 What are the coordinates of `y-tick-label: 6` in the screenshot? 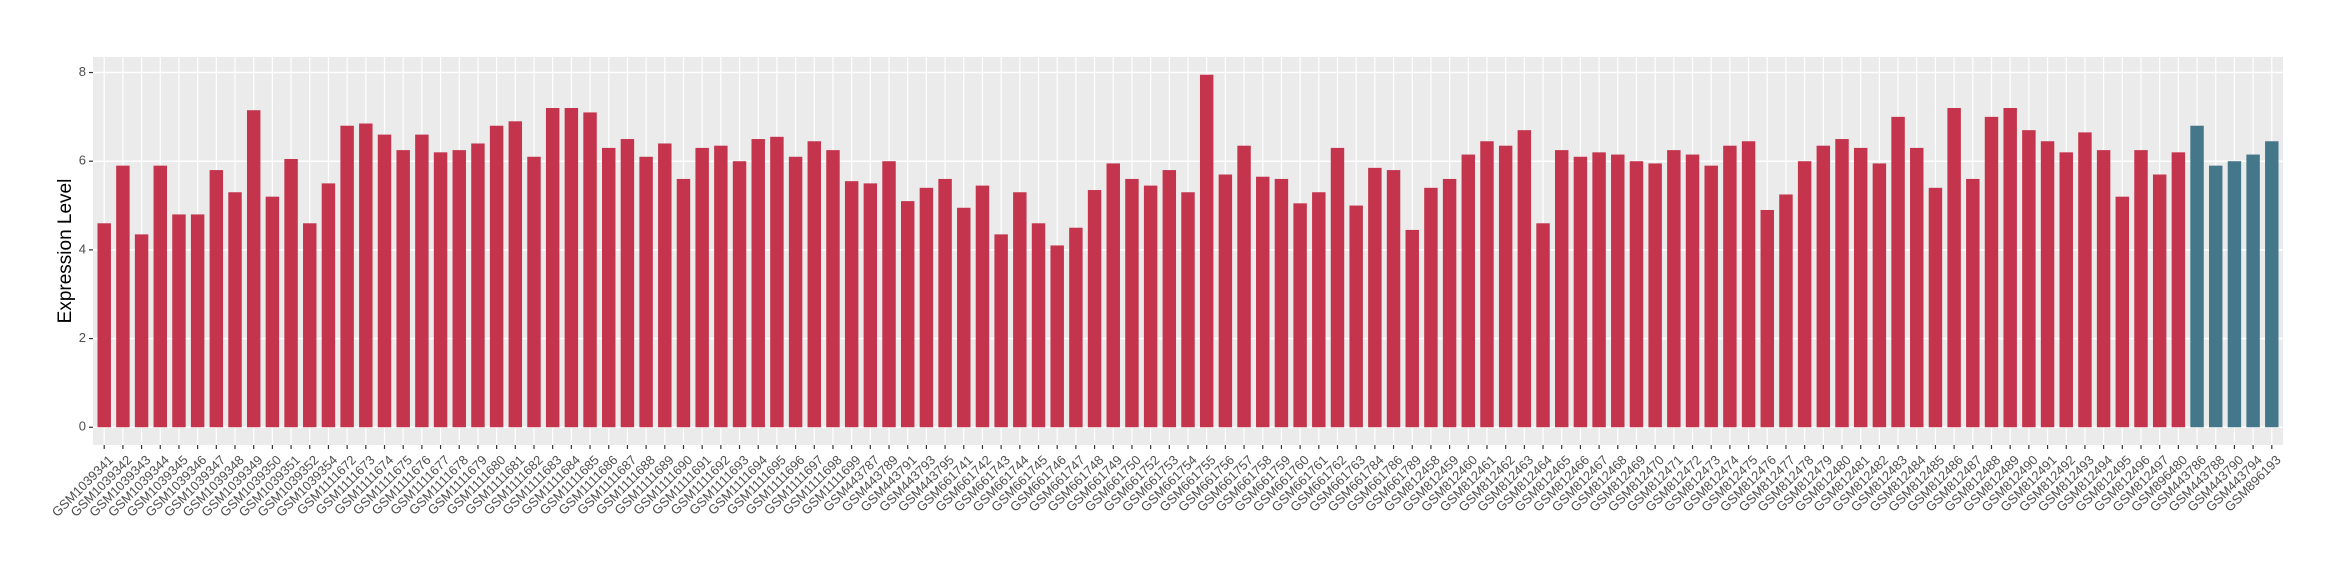 It's located at (82, 160).